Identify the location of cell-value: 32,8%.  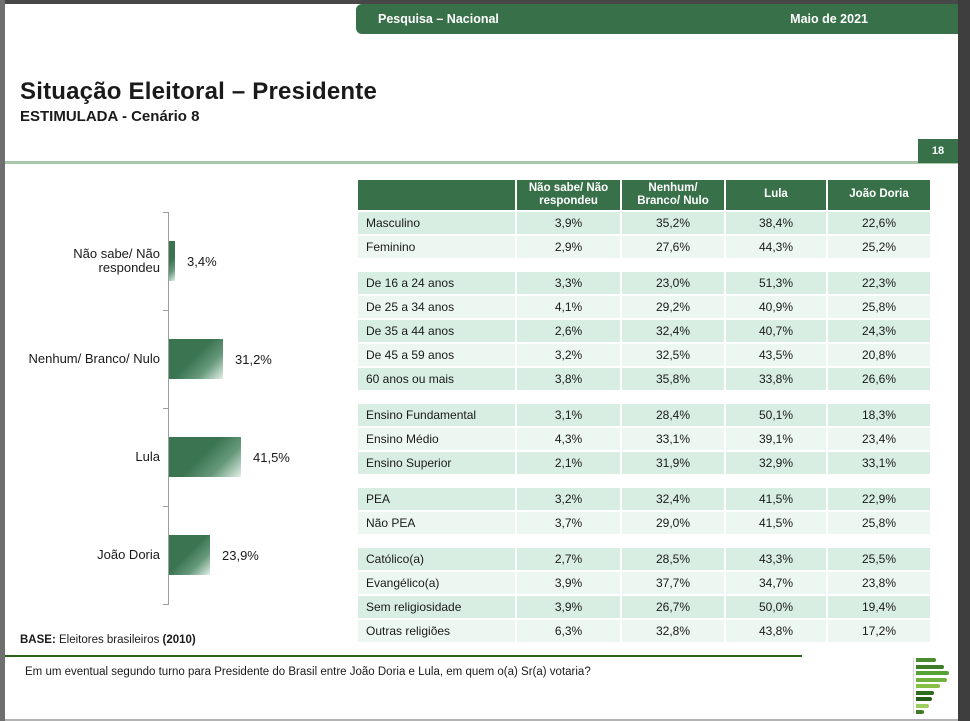
(673, 631).